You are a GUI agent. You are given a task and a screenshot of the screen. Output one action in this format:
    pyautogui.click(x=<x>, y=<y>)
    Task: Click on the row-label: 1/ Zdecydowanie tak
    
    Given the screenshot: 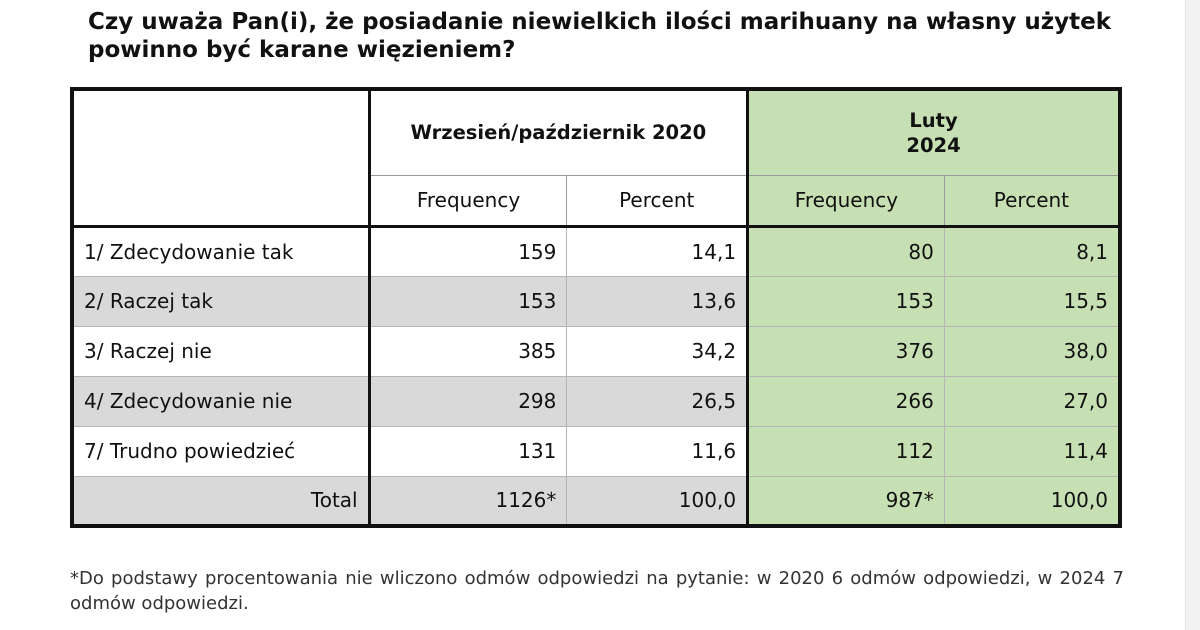 What is the action you would take?
    pyautogui.click(x=221, y=251)
    